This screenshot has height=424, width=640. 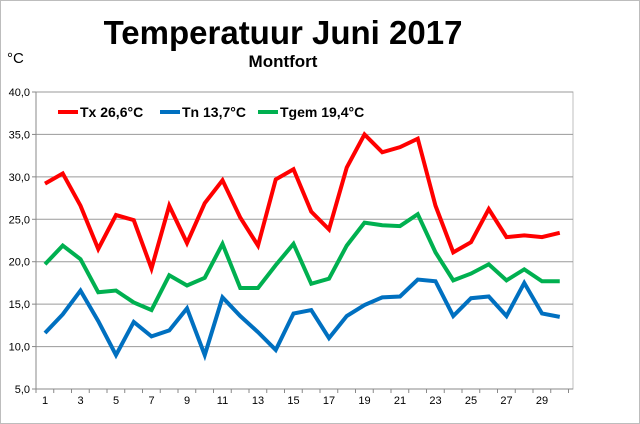 What do you see at coordinates (329, 401) in the screenshot?
I see `x-tick-label: 17` at bounding box center [329, 401].